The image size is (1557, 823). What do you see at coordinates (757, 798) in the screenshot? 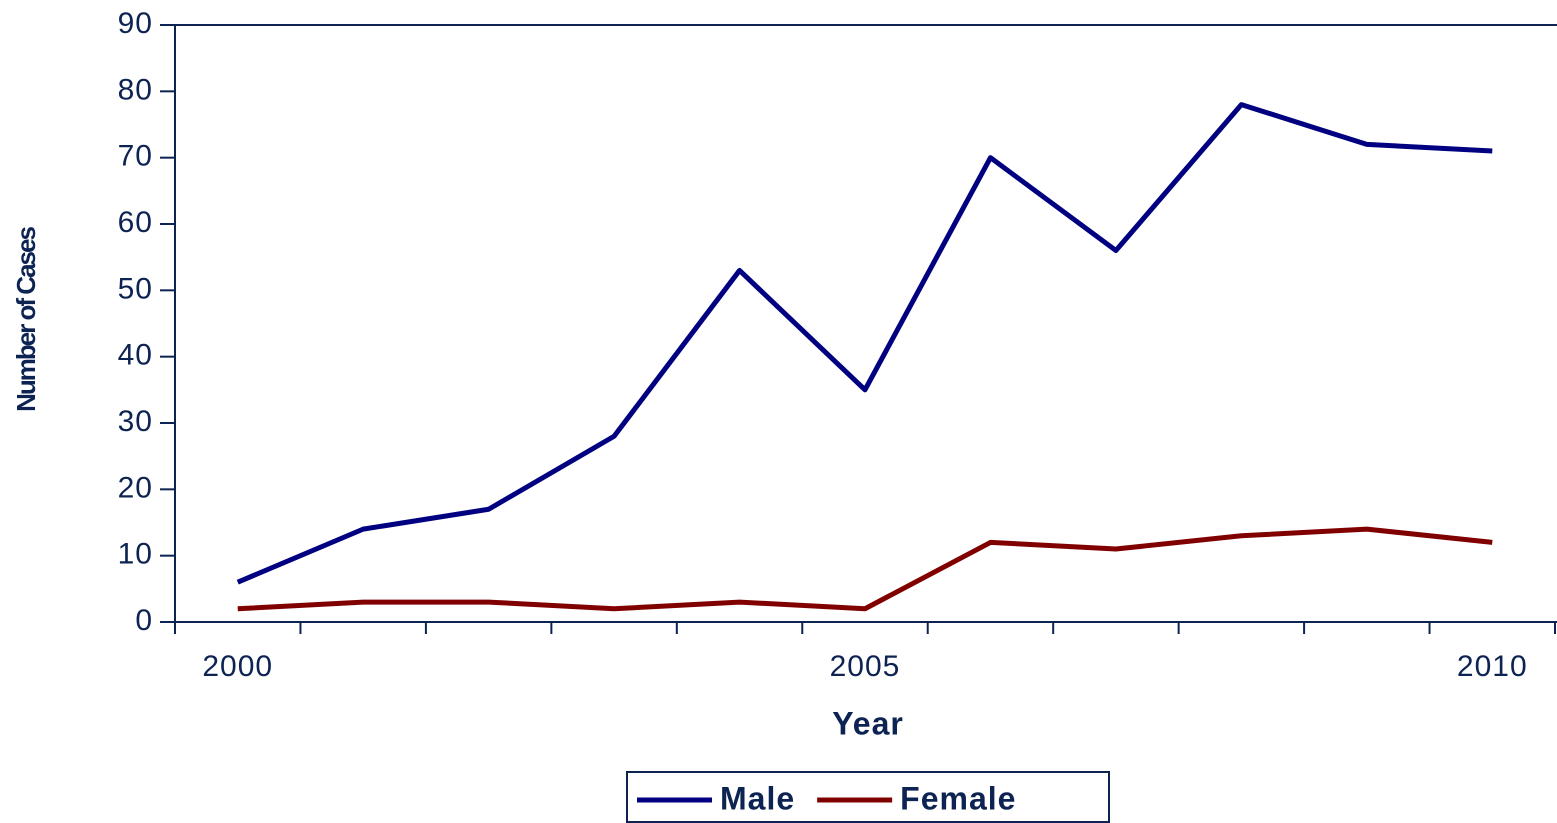
I see `legend-label: Male` at bounding box center [757, 798].